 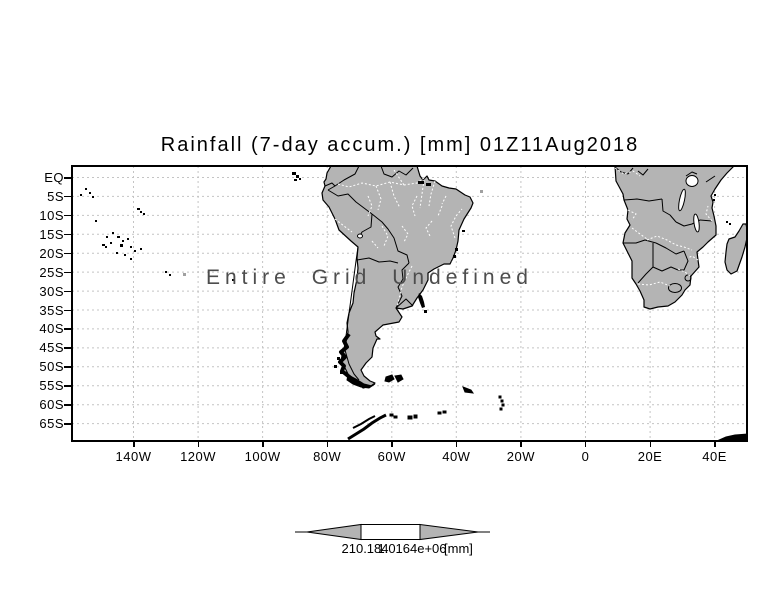 What do you see at coordinates (51, 329) in the screenshot?
I see `lat-tick-label: 40S` at bounding box center [51, 329].